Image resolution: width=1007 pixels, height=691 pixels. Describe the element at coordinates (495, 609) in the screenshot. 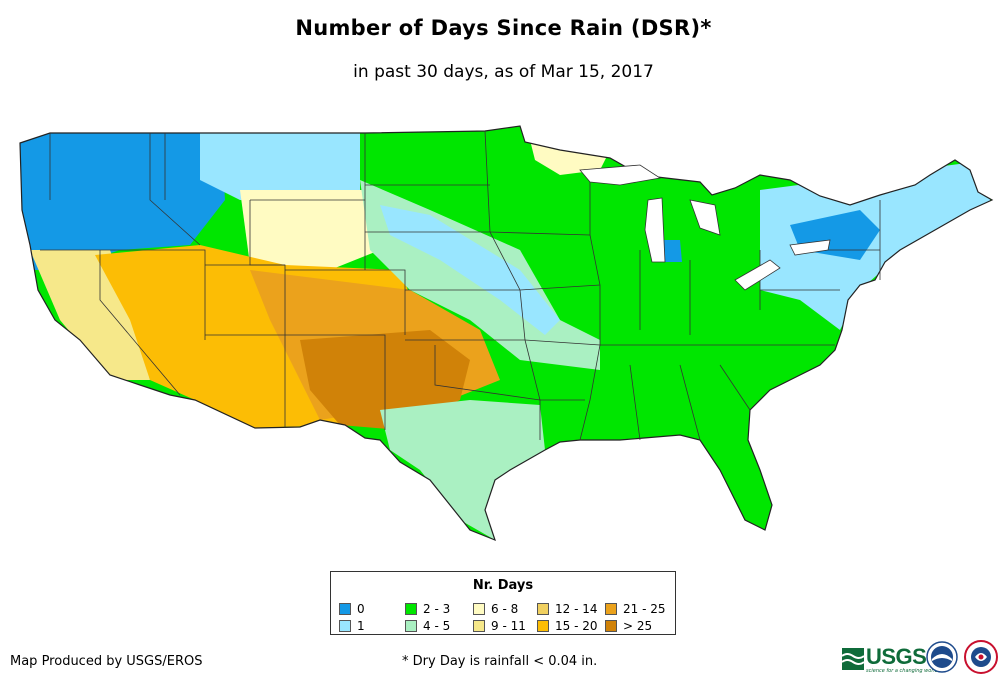

I see `legend-item-4: 6 - 8` at that location.